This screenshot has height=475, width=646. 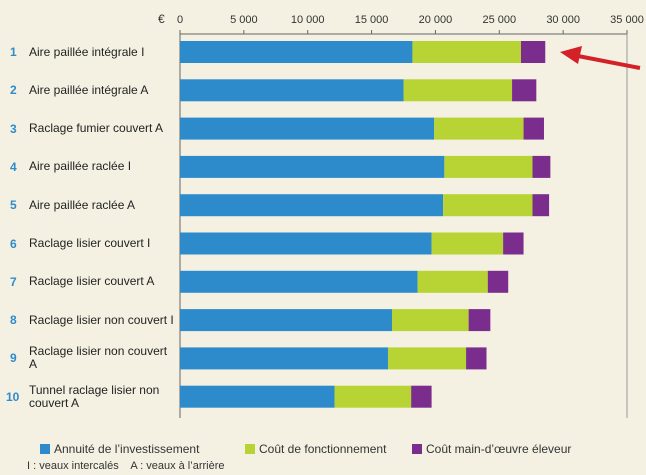 I want to click on category-label: Aire paillée intégrale I, so click(x=87, y=51).